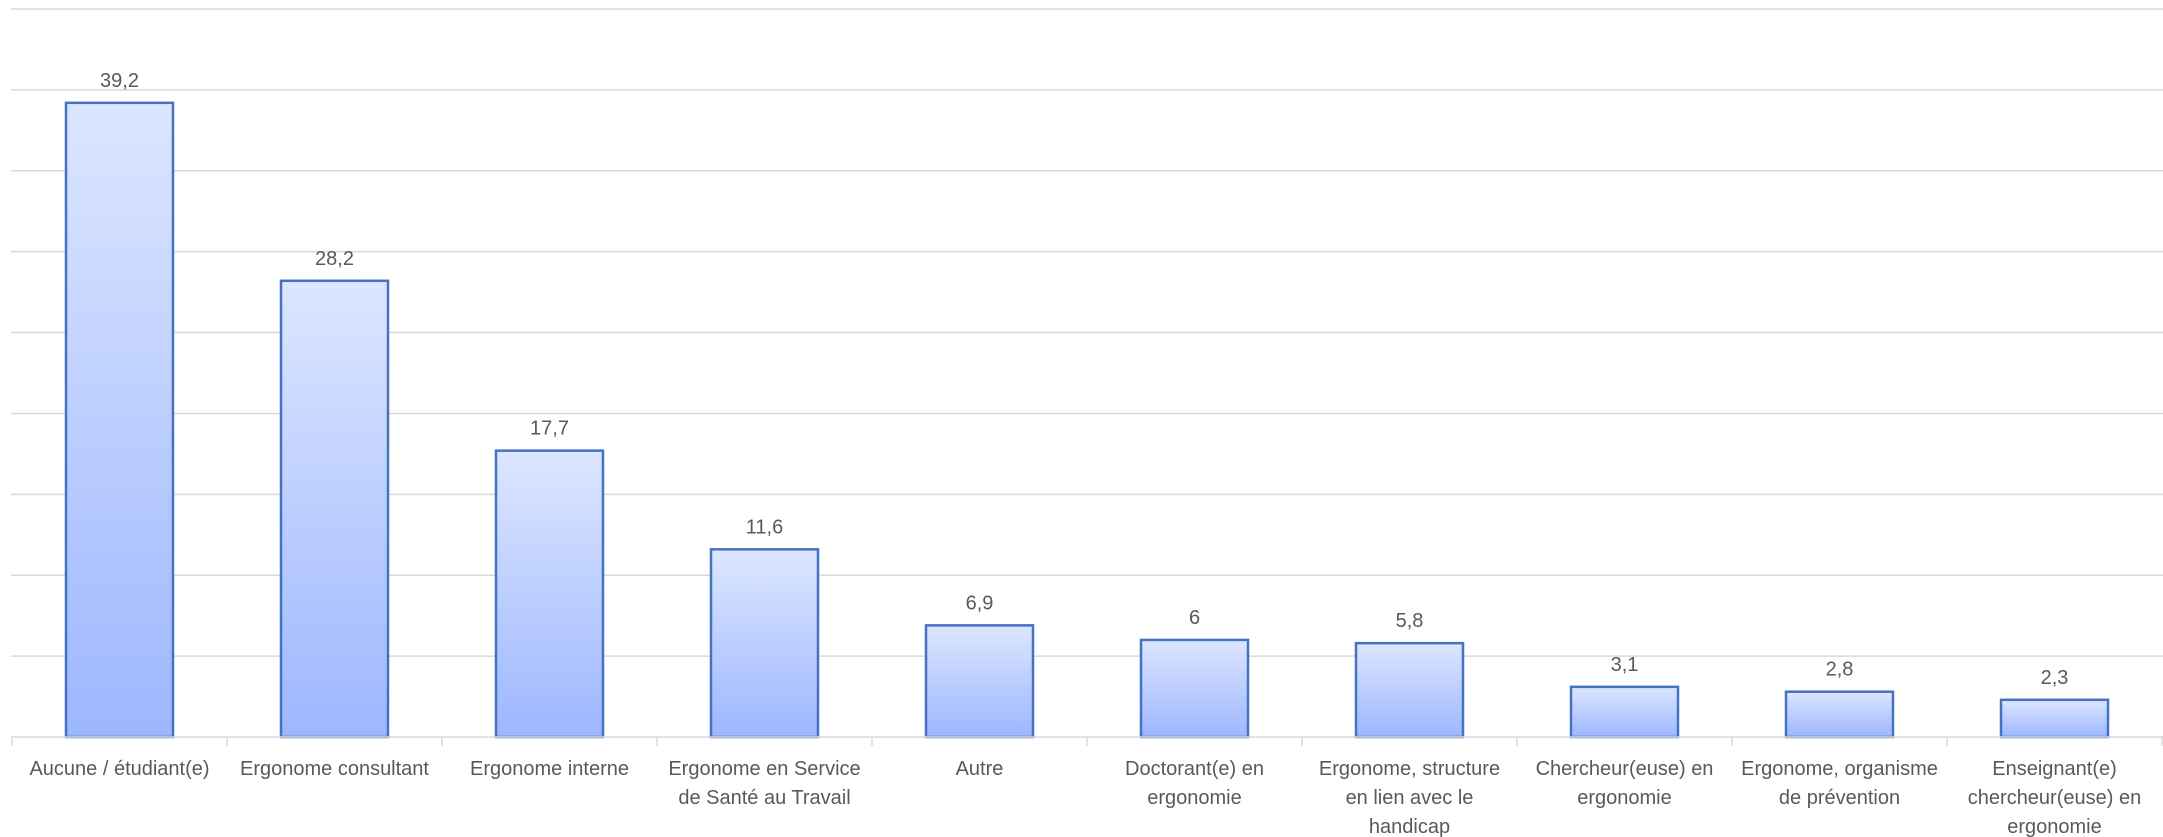 Image resolution: width=2163 pixels, height=837 pixels. I want to click on category-label-line: Doctorant(e) en, so click(1194, 769).